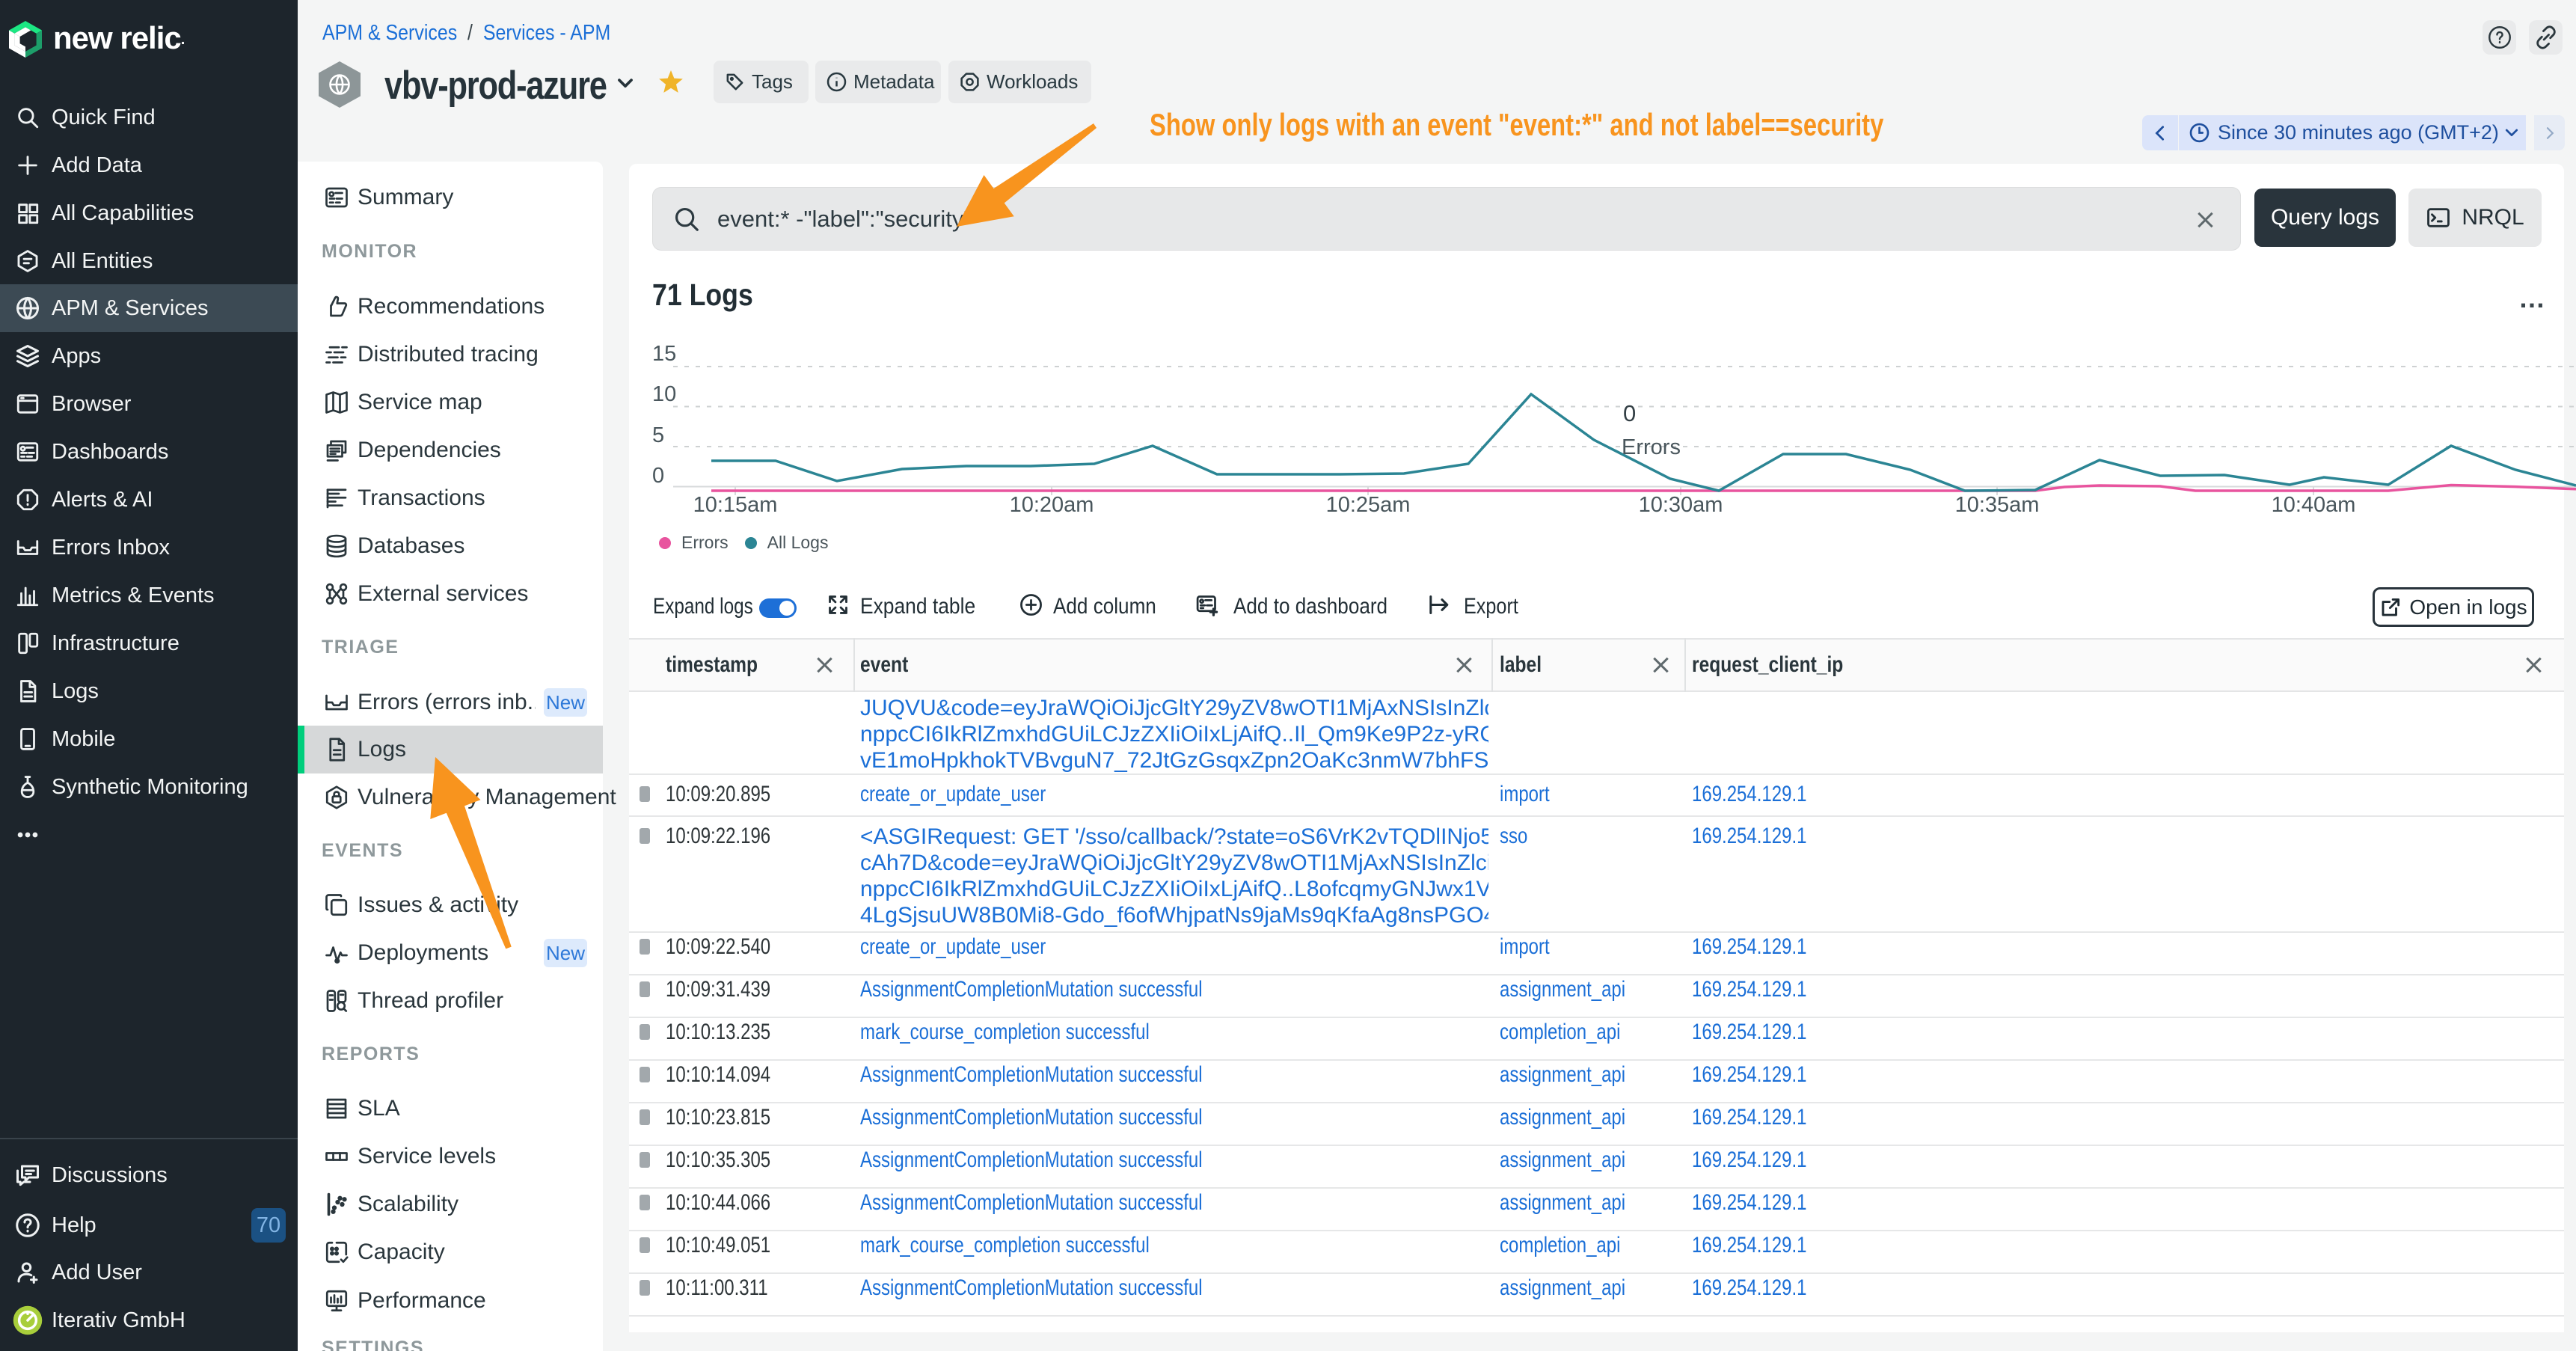  I want to click on svg-text: 10:40am, so click(2314, 505).